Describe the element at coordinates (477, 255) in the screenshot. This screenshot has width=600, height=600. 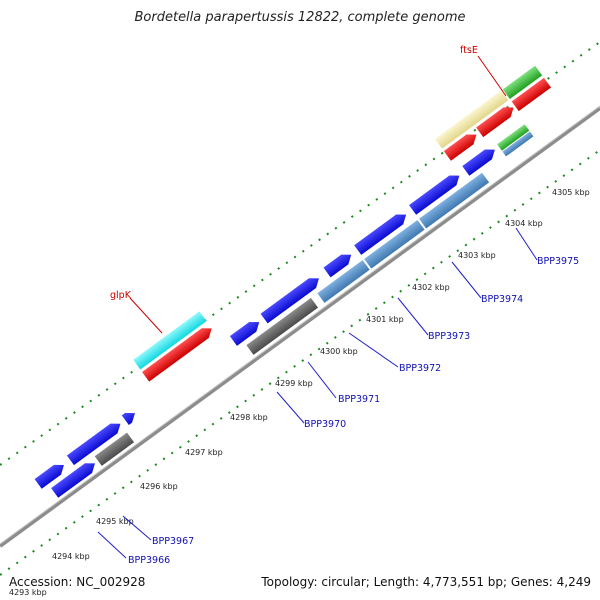
I see `kbp-label: 4303 kbp` at that location.